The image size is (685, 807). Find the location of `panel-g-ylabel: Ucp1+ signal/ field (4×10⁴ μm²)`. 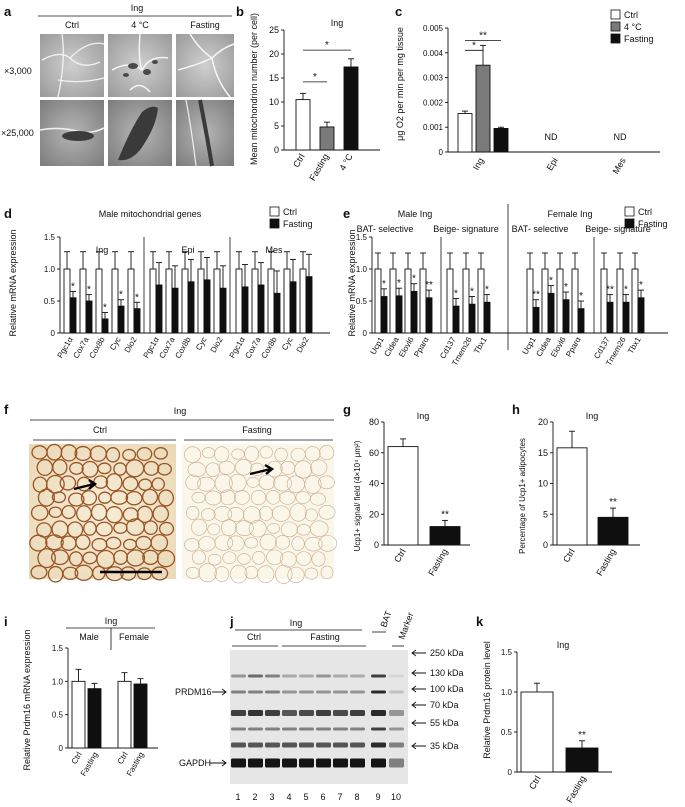

panel-g-ylabel: Ucp1+ signal/ field (4×10⁴ μm²) is located at coordinates (357, 495).